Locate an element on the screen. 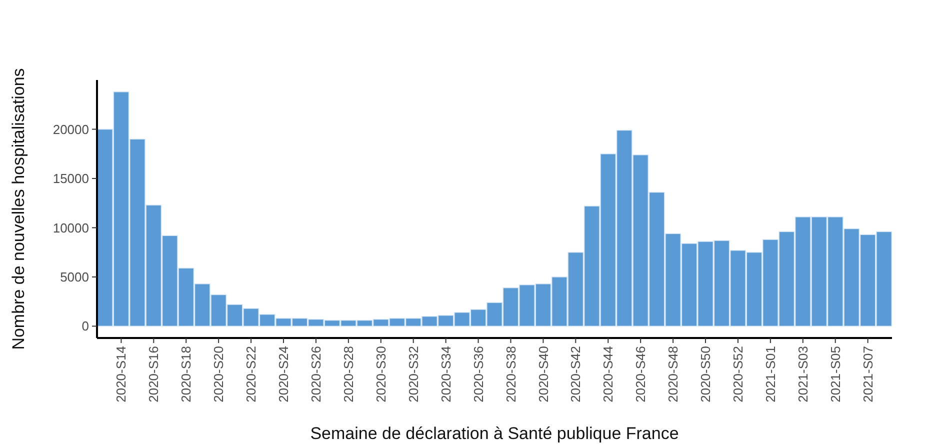 The image size is (939, 446). x-tick-label: 2020-S40 is located at coordinates (543, 374).